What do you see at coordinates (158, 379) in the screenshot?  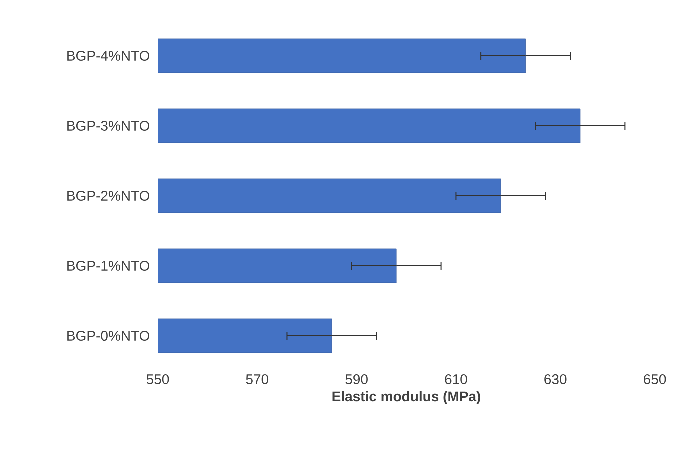 I see `x-tick-label: 550` at bounding box center [158, 379].